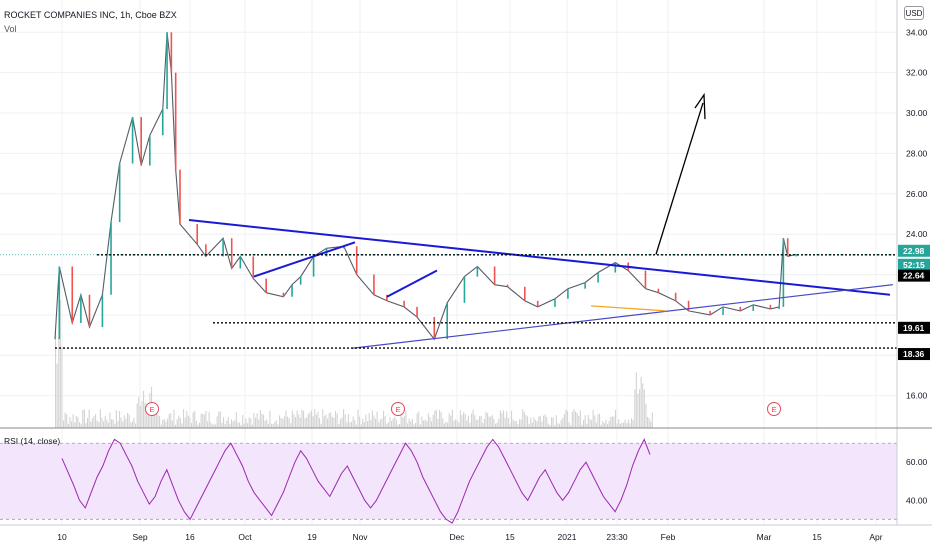  I want to click on price-label: 18.36, so click(914, 354).